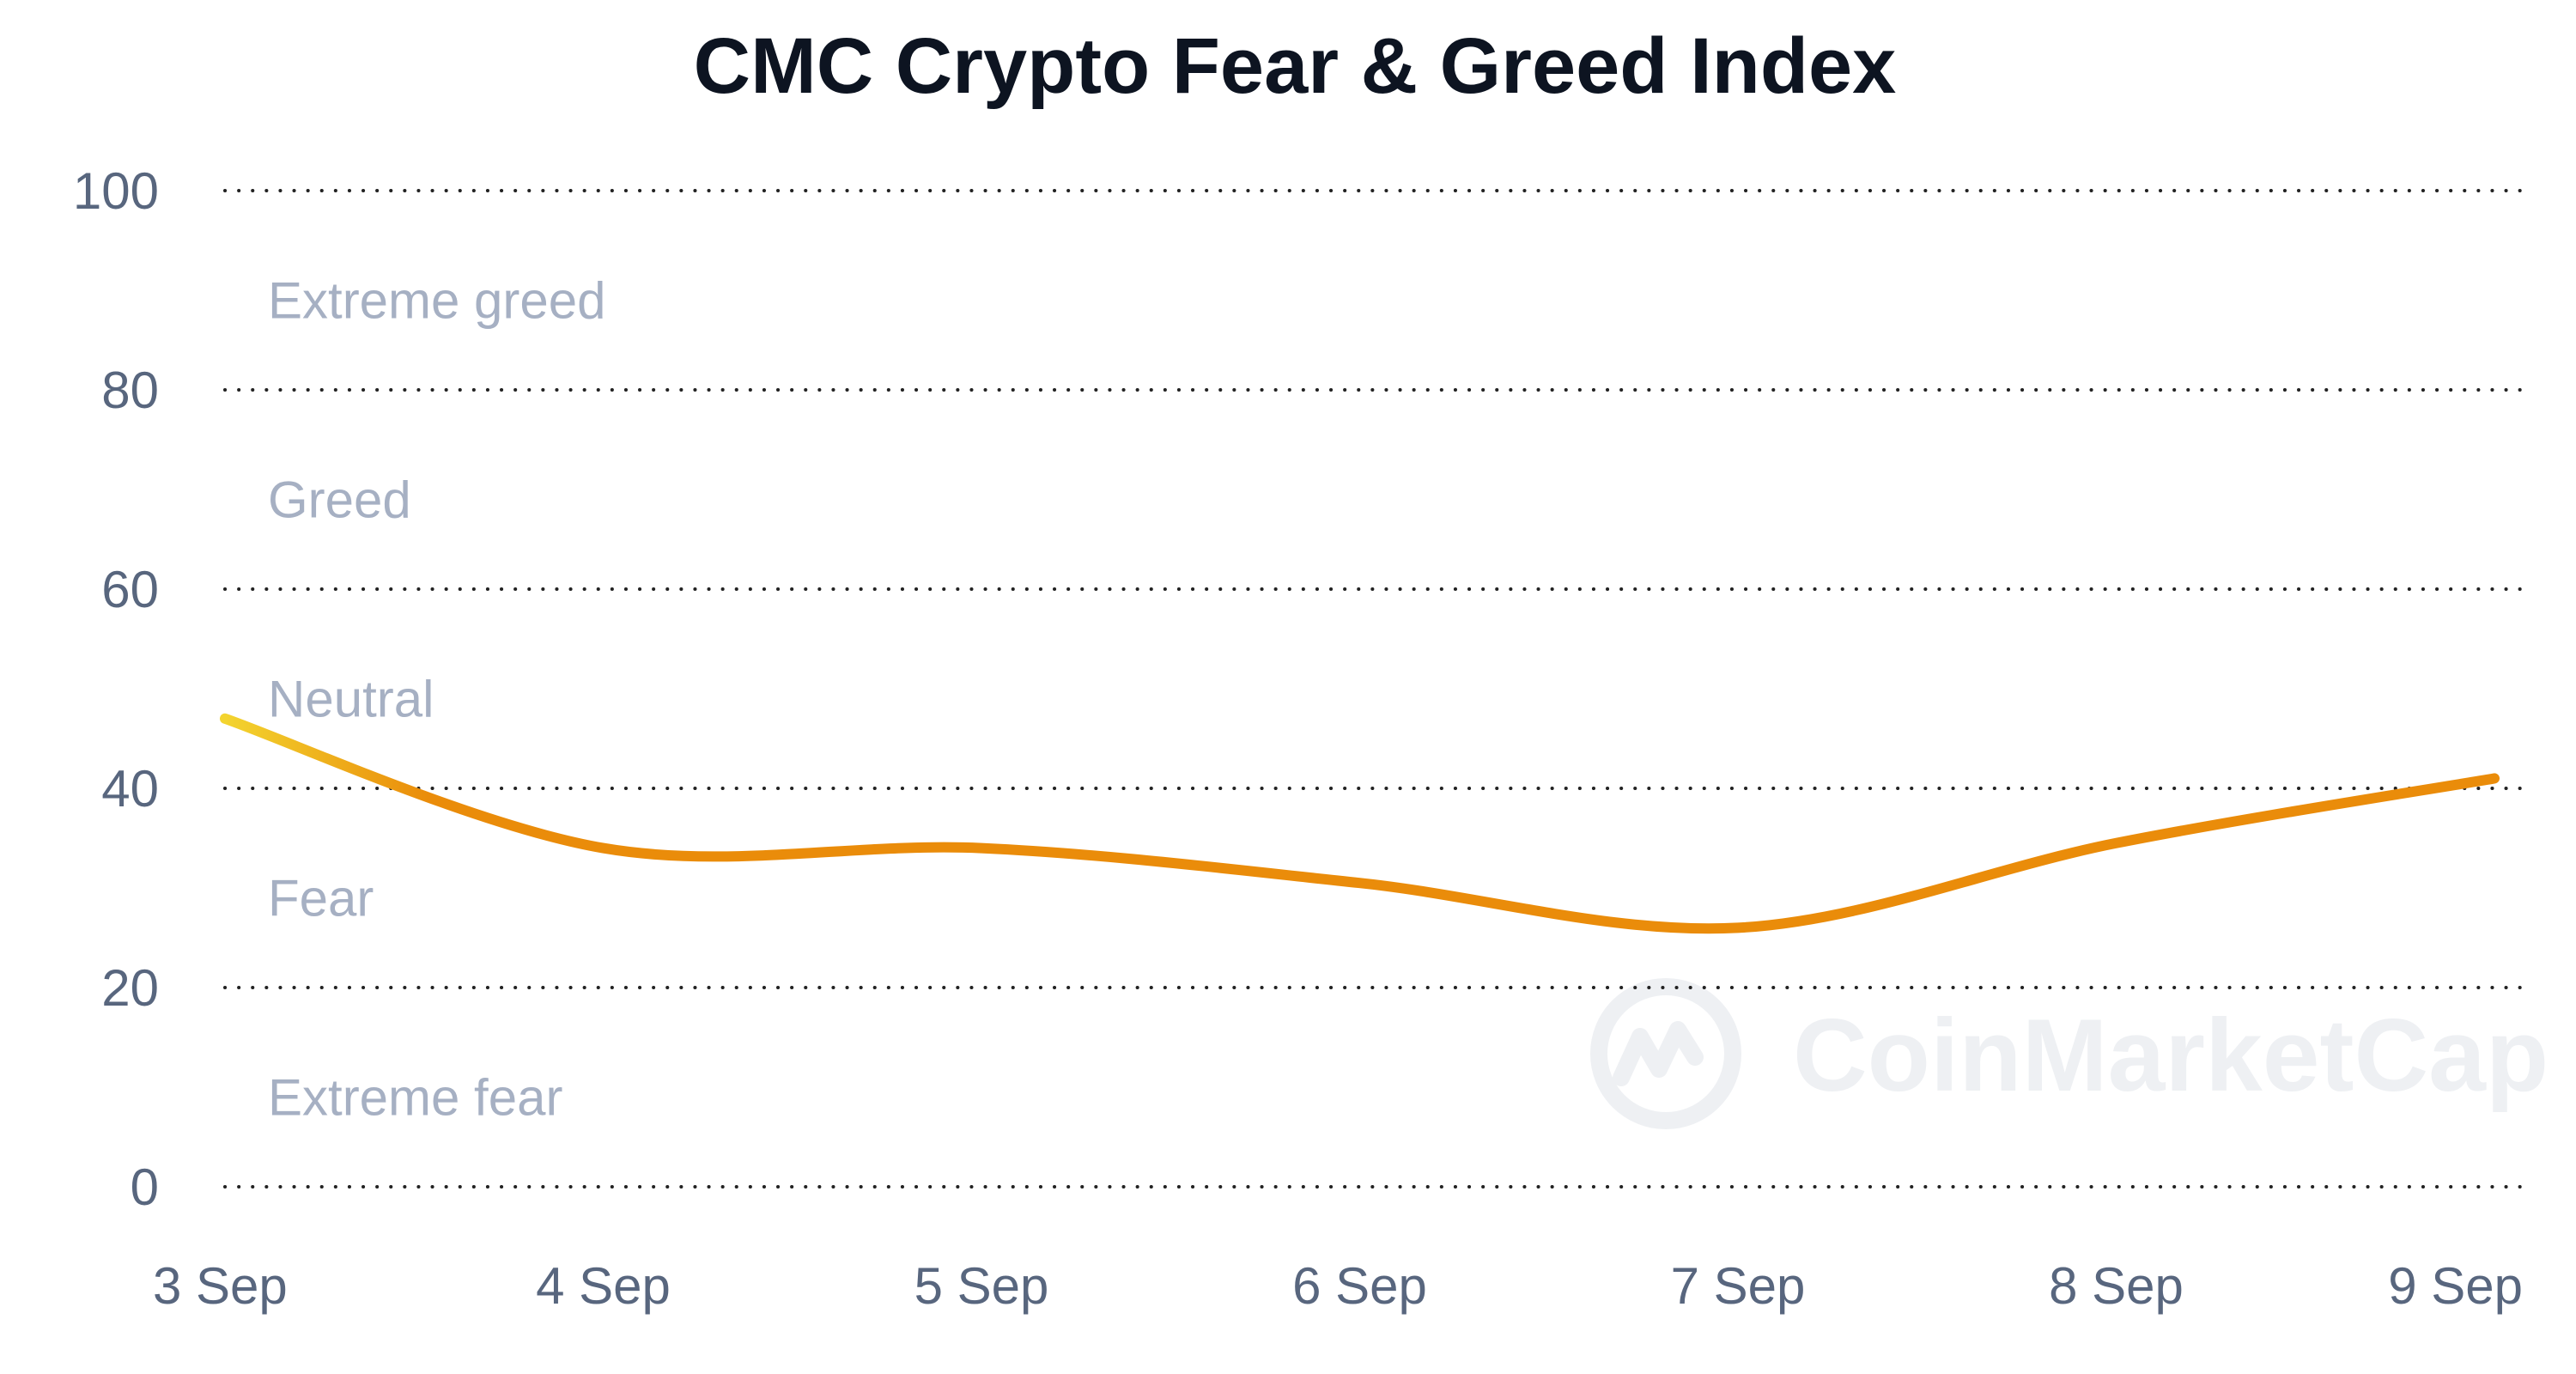 This screenshot has height=1374, width=2576. I want to click on y-tick-label: 60, so click(130, 589).